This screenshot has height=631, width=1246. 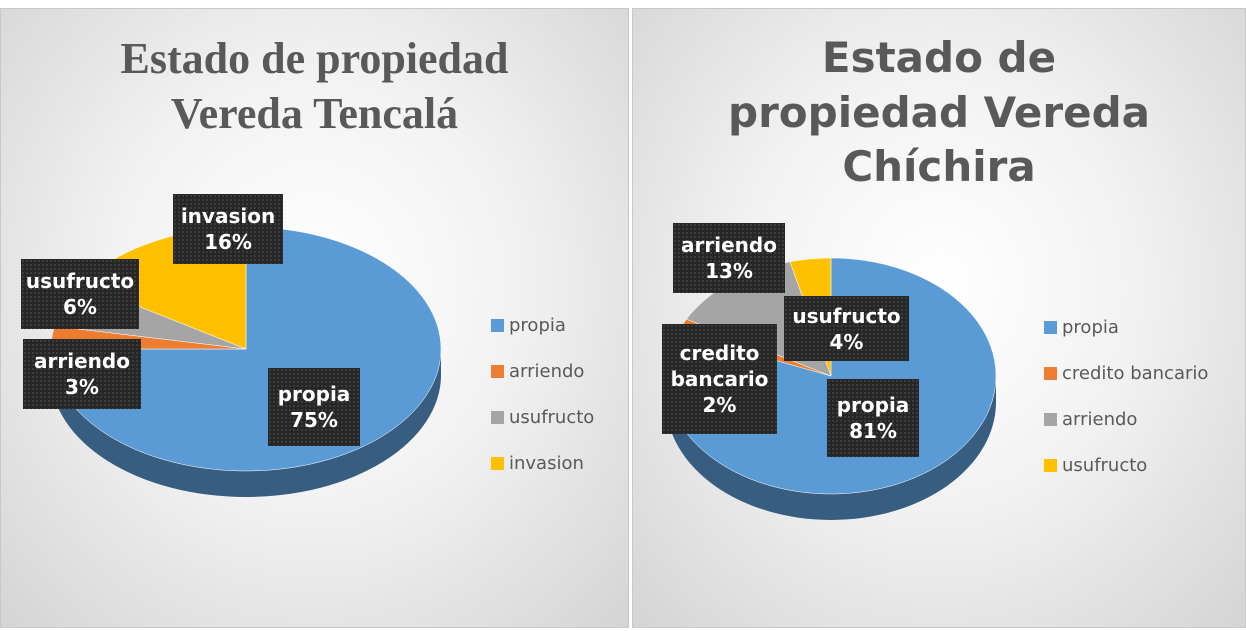 What do you see at coordinates (546, 463) in the screenshot?
I see `legend-label: invasion` at bounding box center [546, 463].